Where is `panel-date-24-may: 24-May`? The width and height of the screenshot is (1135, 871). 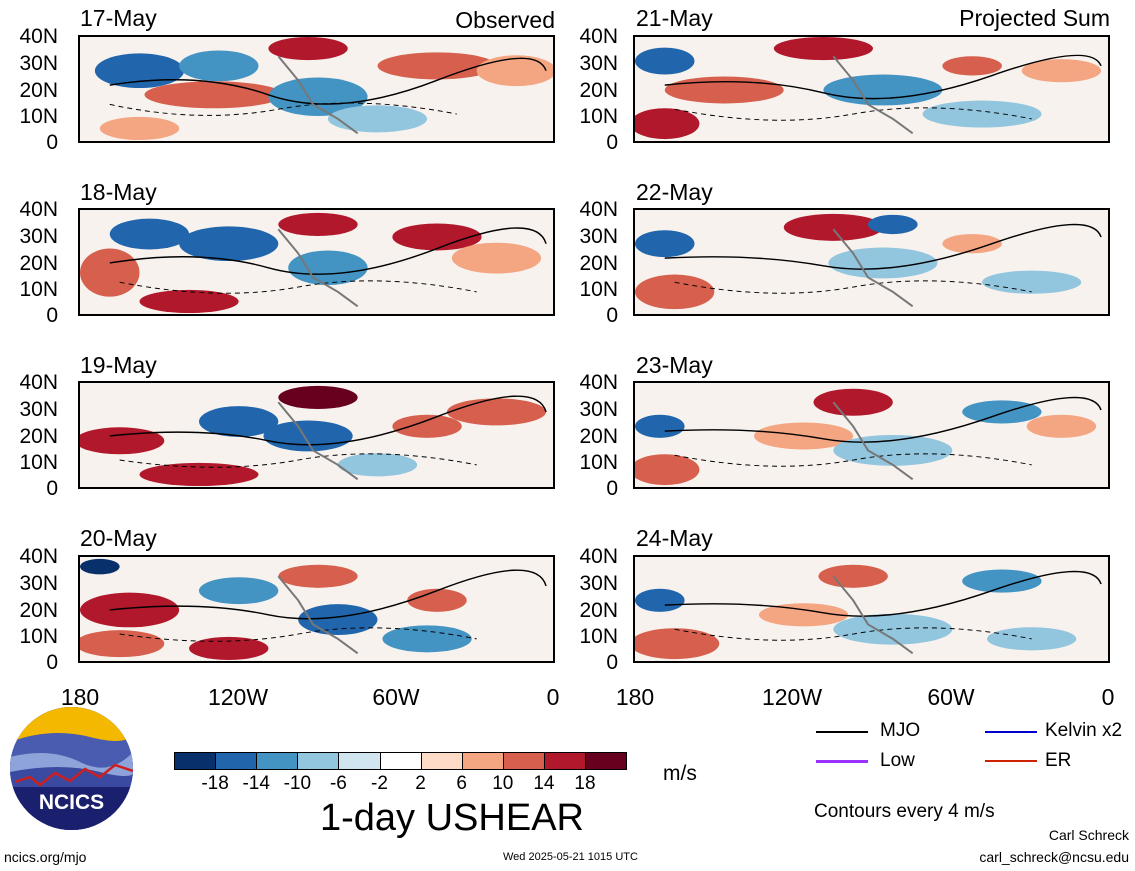
panel-date-24-may: 24-May is located at coordinates (674, 538).